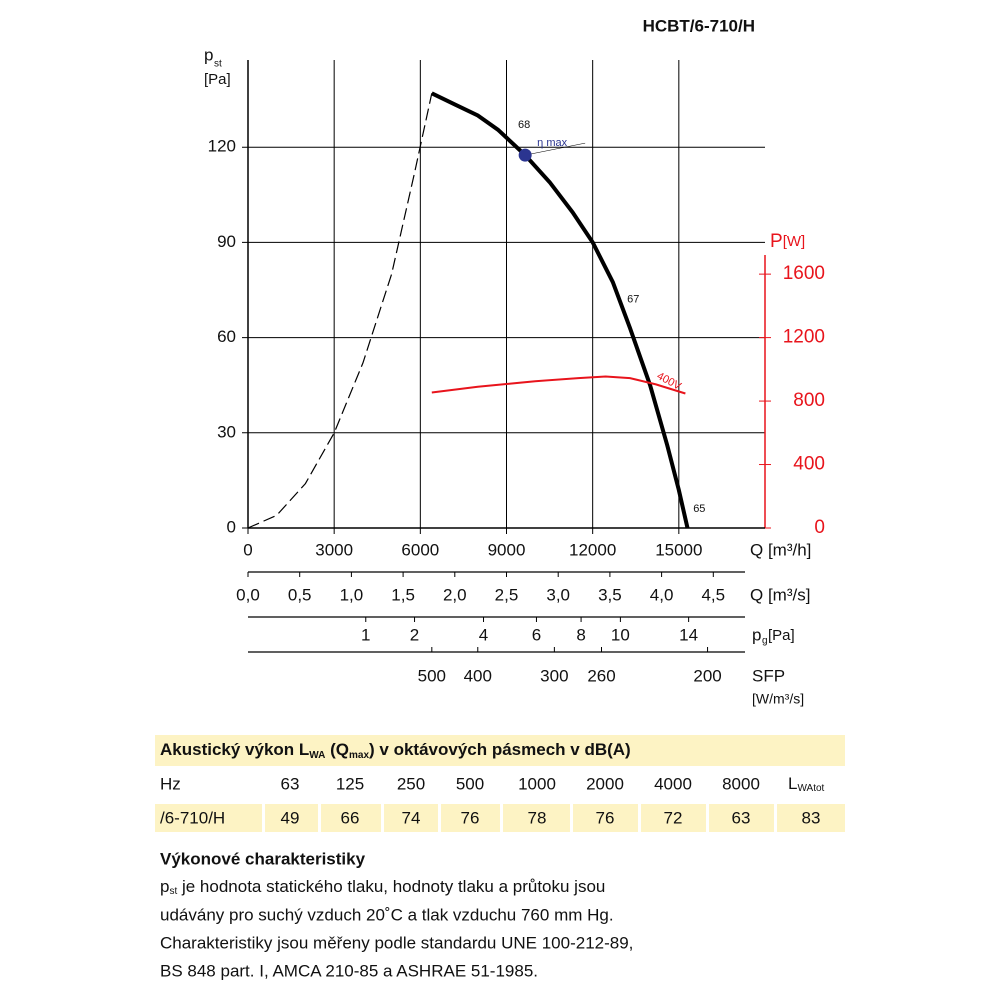  What do you see at coordinates (218, 64) in the screenshot?
I see `y-label-sub: st` at bounding box center [218, 64].